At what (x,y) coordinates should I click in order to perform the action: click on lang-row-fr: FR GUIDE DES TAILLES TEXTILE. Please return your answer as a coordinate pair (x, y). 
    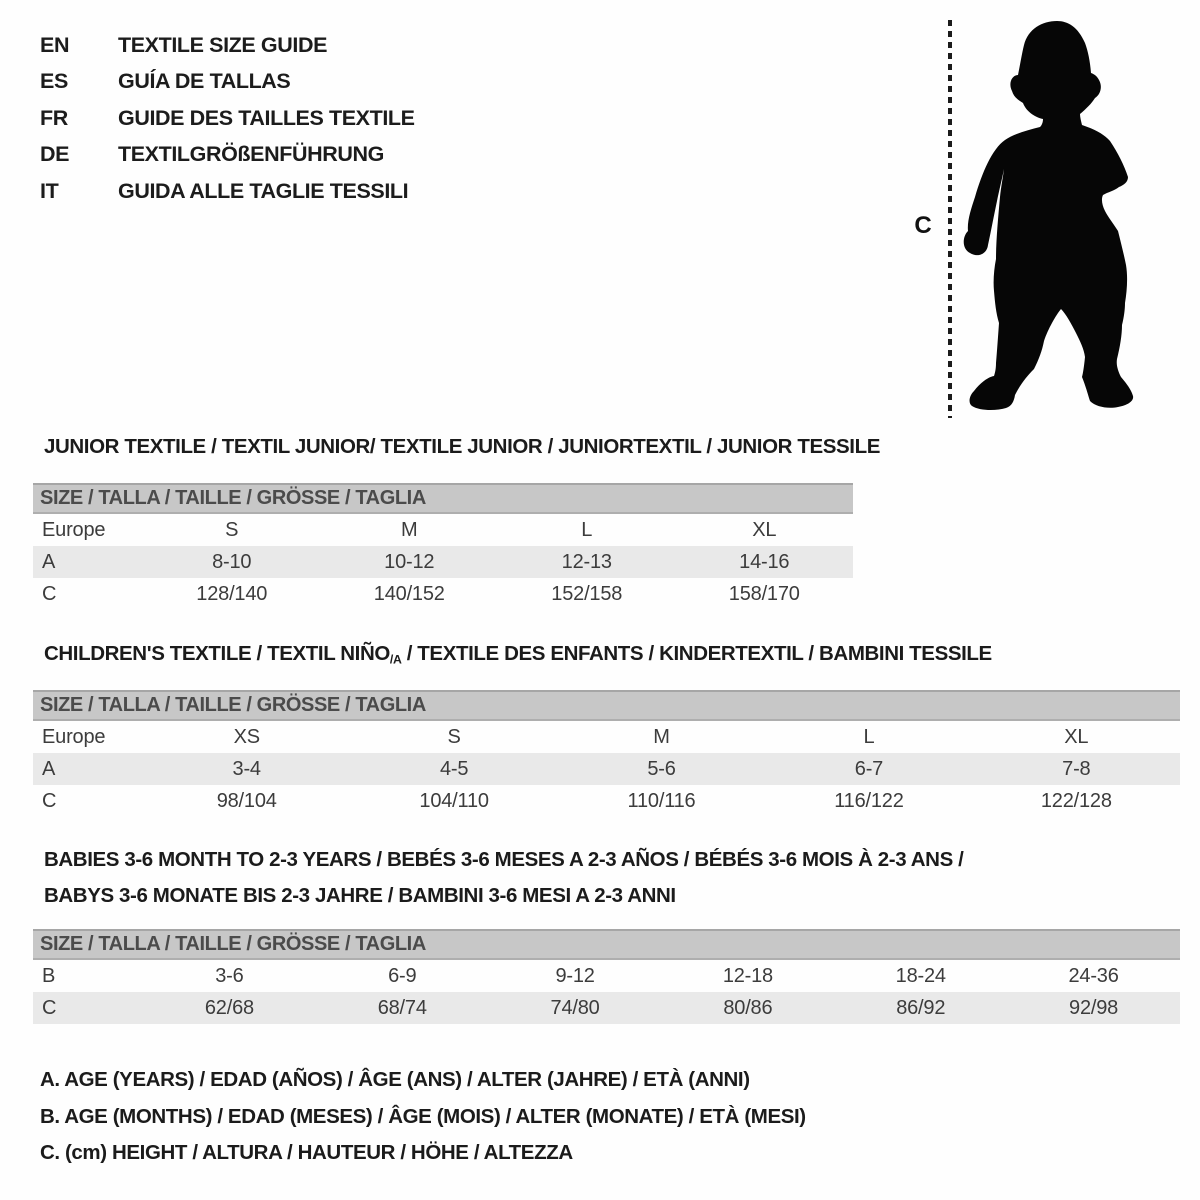
    Looking at the image, I should click on (227, 118).